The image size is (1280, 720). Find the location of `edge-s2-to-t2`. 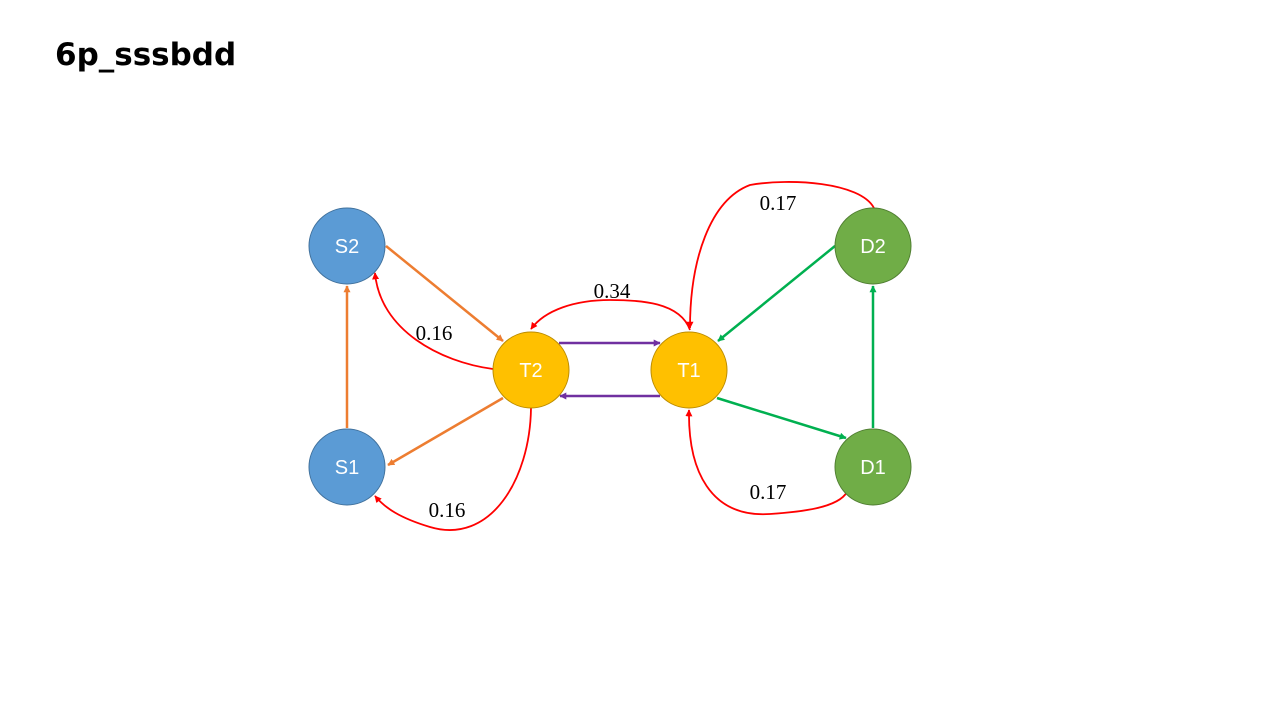

edge-s2-to-t2 is located at coordinates (444, 293).